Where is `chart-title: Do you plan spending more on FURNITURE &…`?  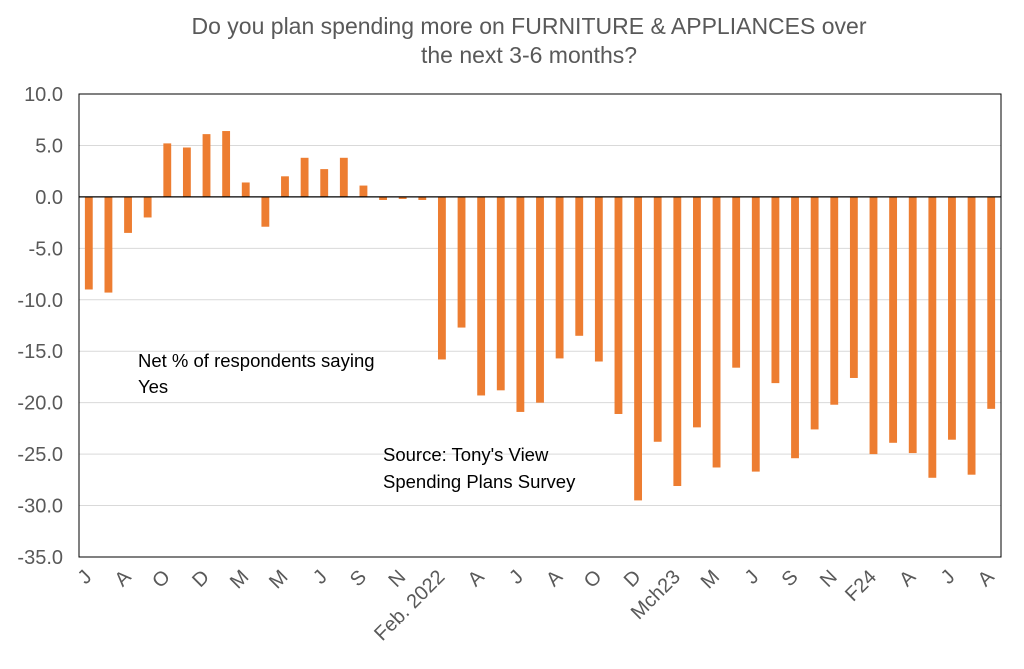 chart-title: Do you plan spending more on FURNITURE &… is located at coordinates (529, 40).